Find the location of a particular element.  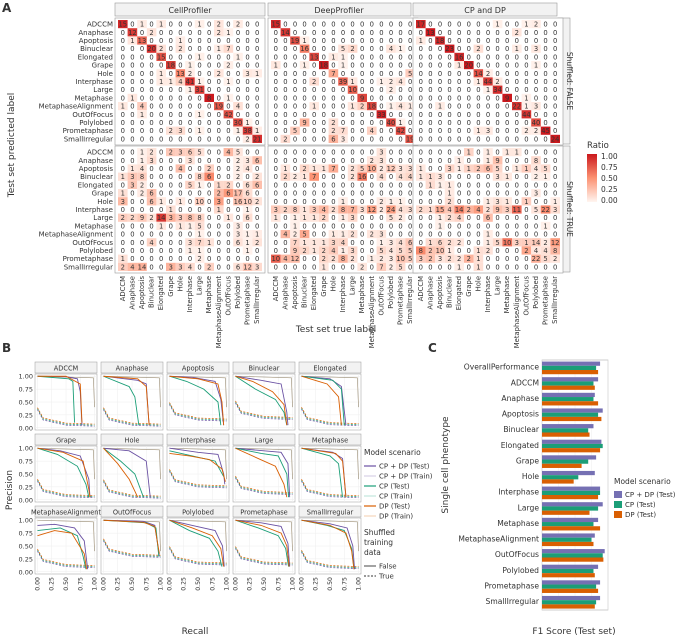

pr-x-tick-label: 1.00 is located at coordinates (95, 584).